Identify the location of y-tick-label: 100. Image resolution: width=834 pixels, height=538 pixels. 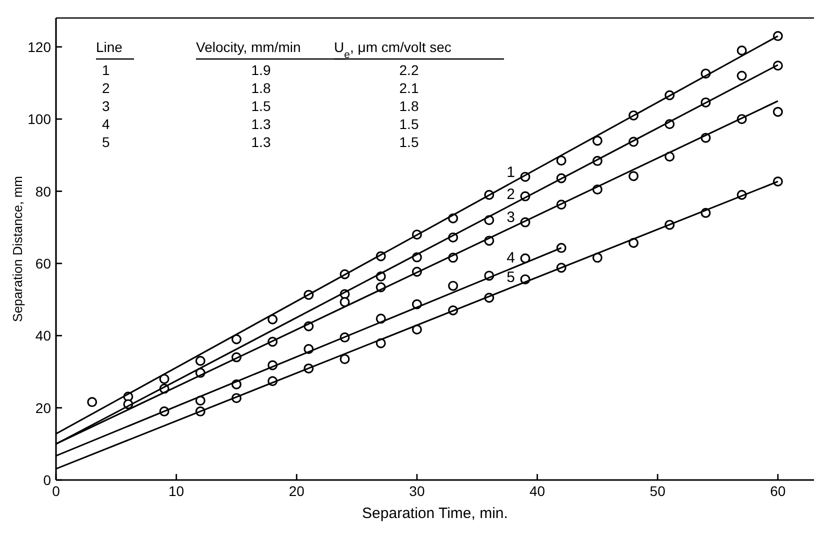
(40, 119).